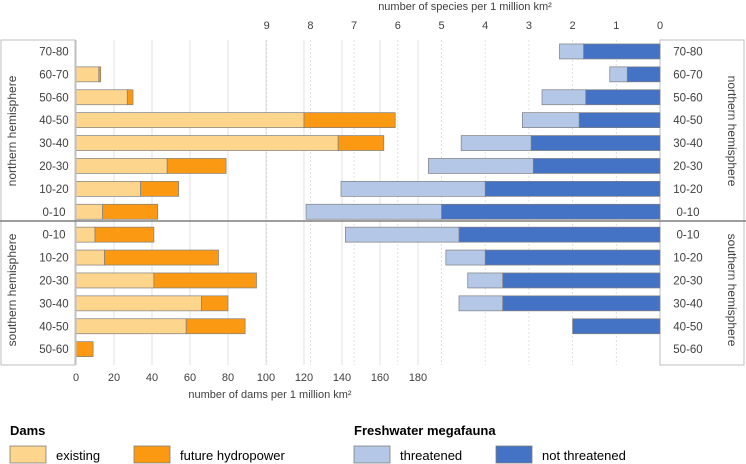 This screenshot has width=746, height=464. I want to click on dam-tick-label: 100, so click(266, 378).